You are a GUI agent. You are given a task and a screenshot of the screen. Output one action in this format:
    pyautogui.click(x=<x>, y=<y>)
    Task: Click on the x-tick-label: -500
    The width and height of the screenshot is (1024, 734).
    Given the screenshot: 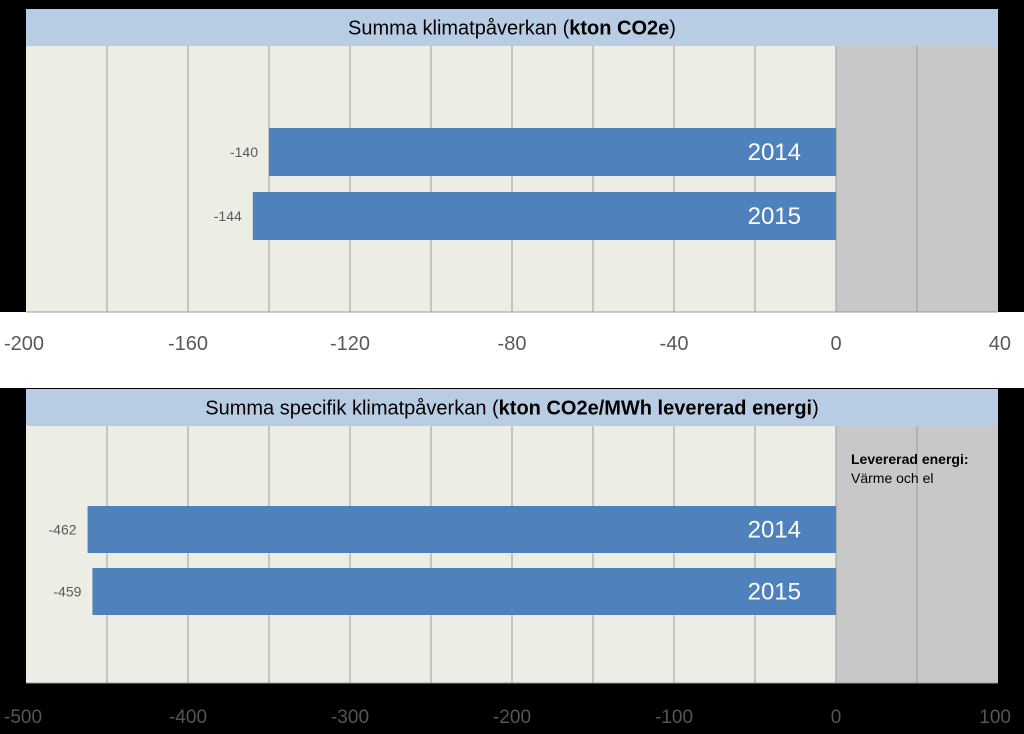 What is the action you would take?
    pyautogui.click(x=23, y=717)
    